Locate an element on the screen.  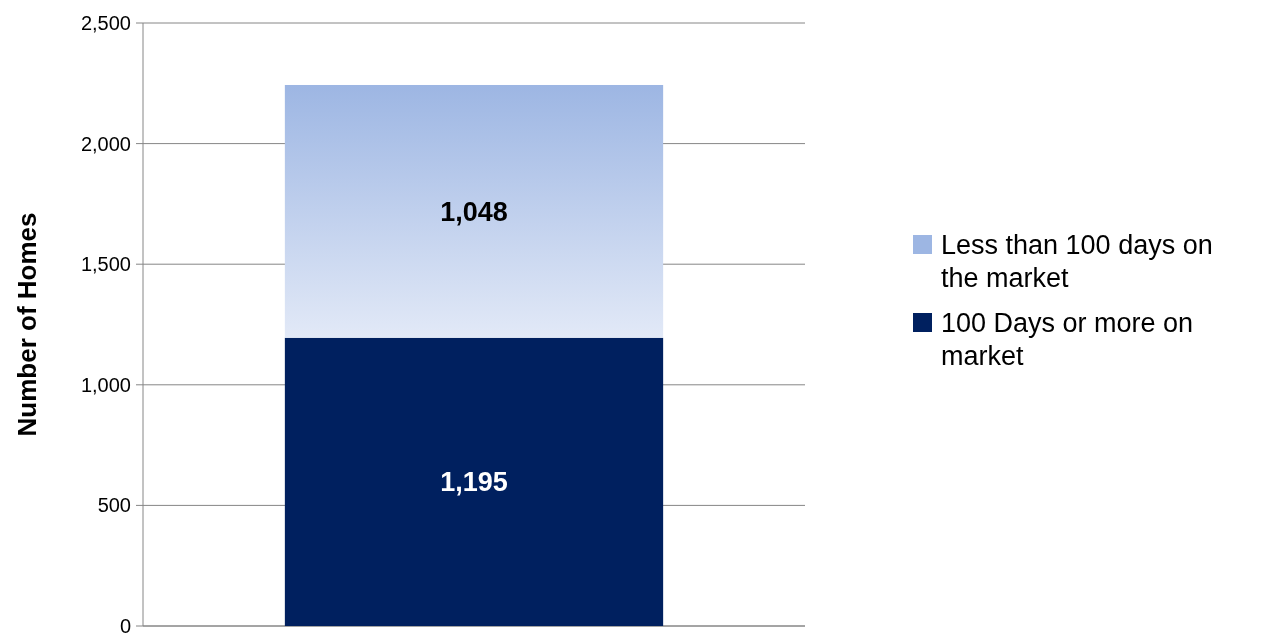
y-tick-label: 0 is located at coordinates (125, 624).